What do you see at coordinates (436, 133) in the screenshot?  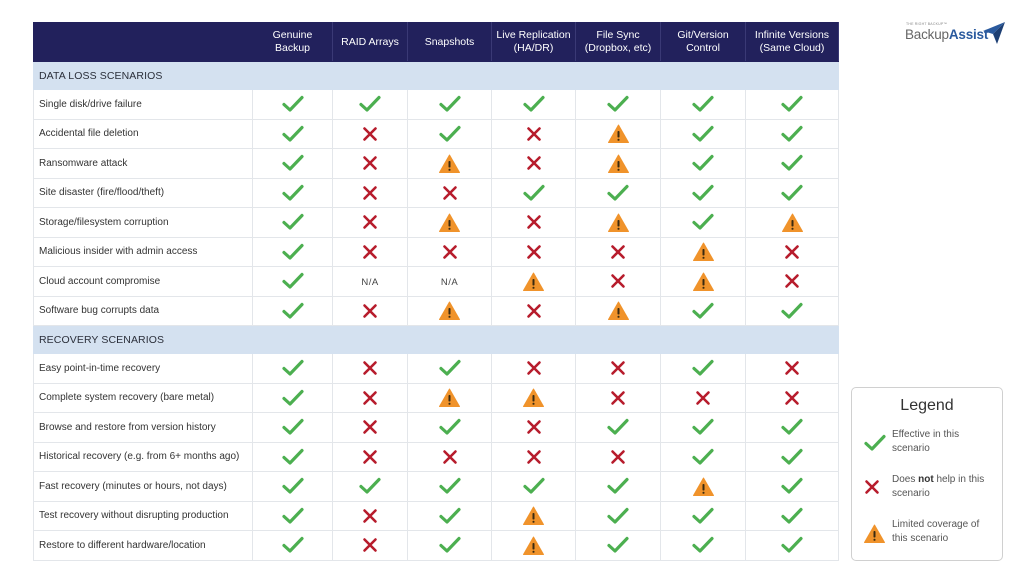 I see `table-row: Accidental file deletion` at bounding box center [436, 133].